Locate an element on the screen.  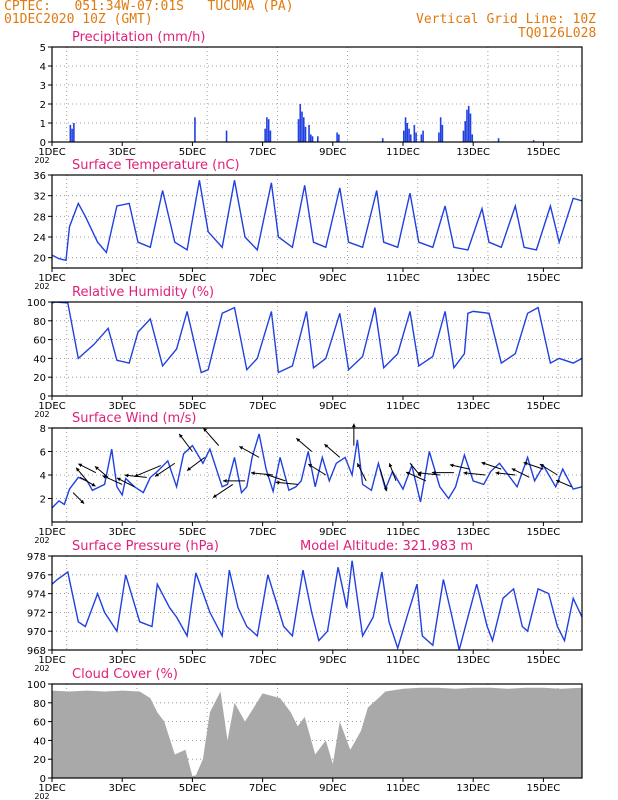
y-tick-label: 978 is located at coordinates (36, 557).